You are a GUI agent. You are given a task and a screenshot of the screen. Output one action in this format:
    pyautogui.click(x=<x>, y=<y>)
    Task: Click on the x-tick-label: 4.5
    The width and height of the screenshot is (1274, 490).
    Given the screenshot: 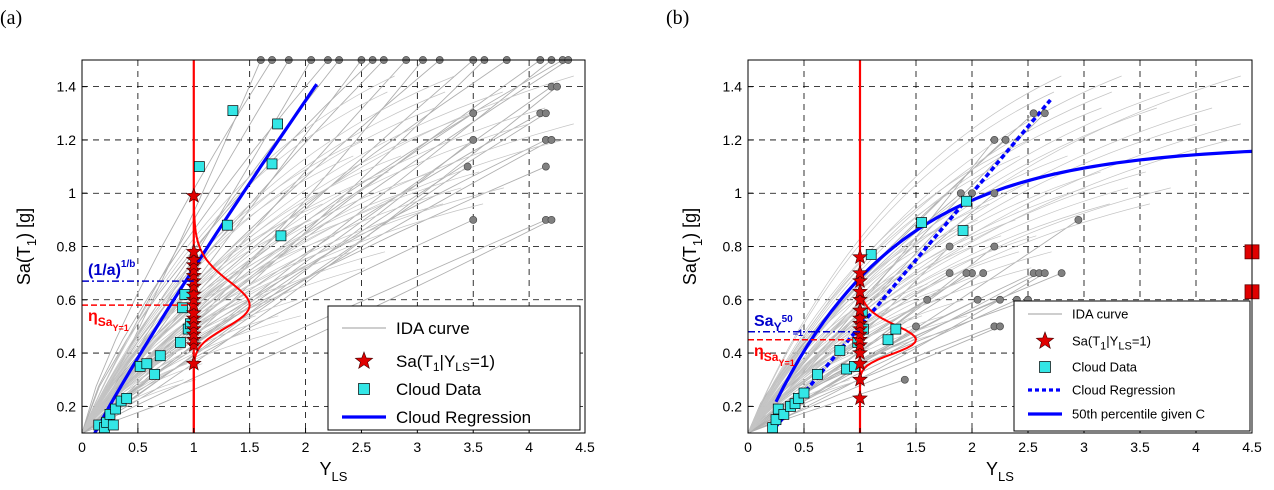 What is the action you would take?
    pyautogui.click(x=585, y=447)
    